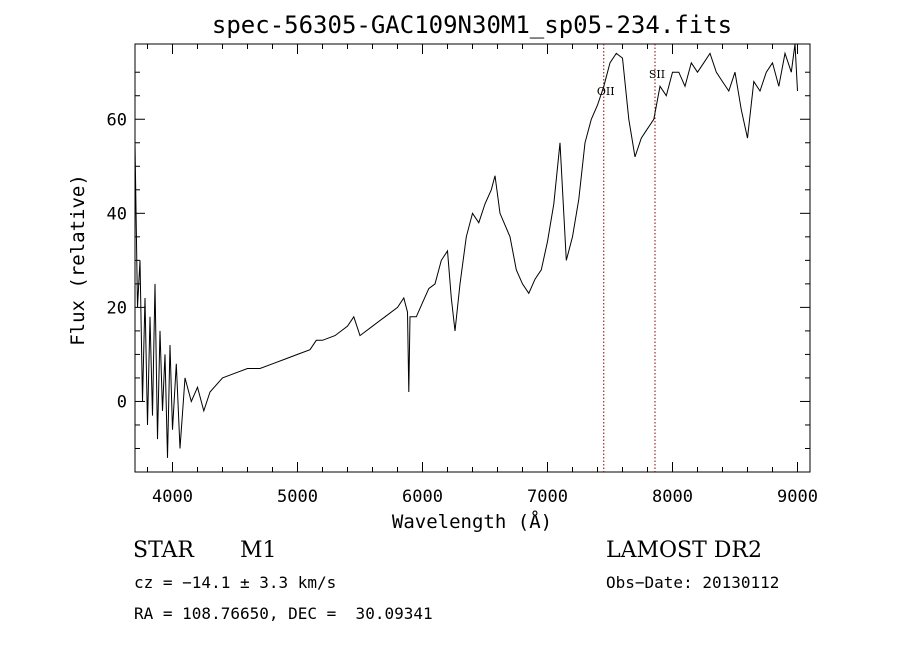 This screenshot has width=900, height=649. I want to click on x-tick-label: 4000, so click(172, 497).